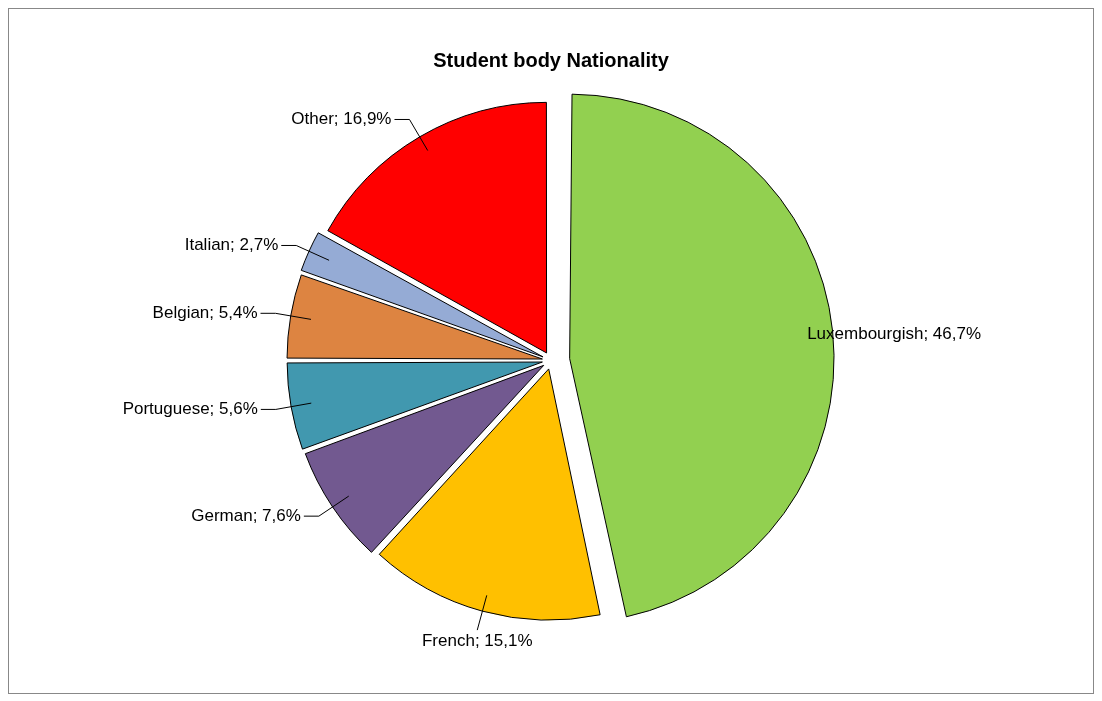  Describe the element at coordinates (551, 59) in the screenshot. I see `chart-title: Student body Nationality` at that location.